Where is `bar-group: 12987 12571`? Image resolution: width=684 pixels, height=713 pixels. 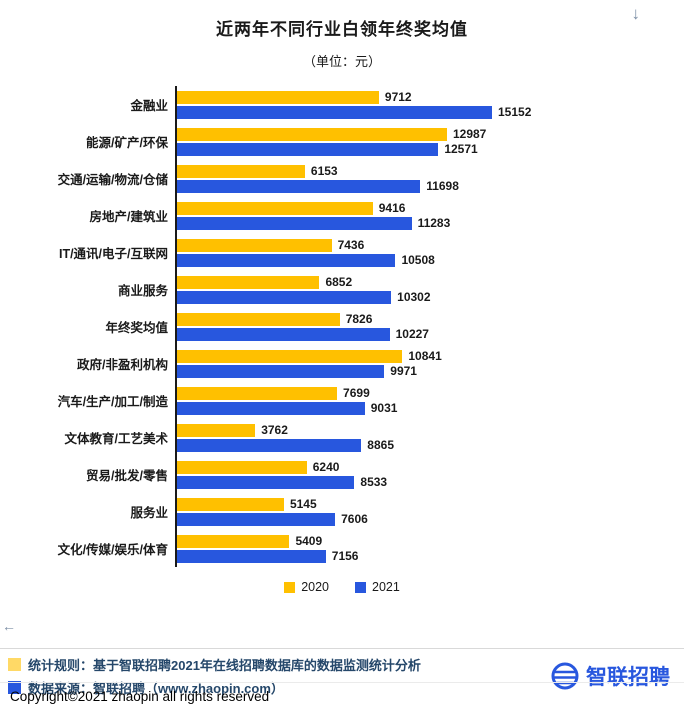
bar-group: 12987 12571 is located at coordinates (333, 141).